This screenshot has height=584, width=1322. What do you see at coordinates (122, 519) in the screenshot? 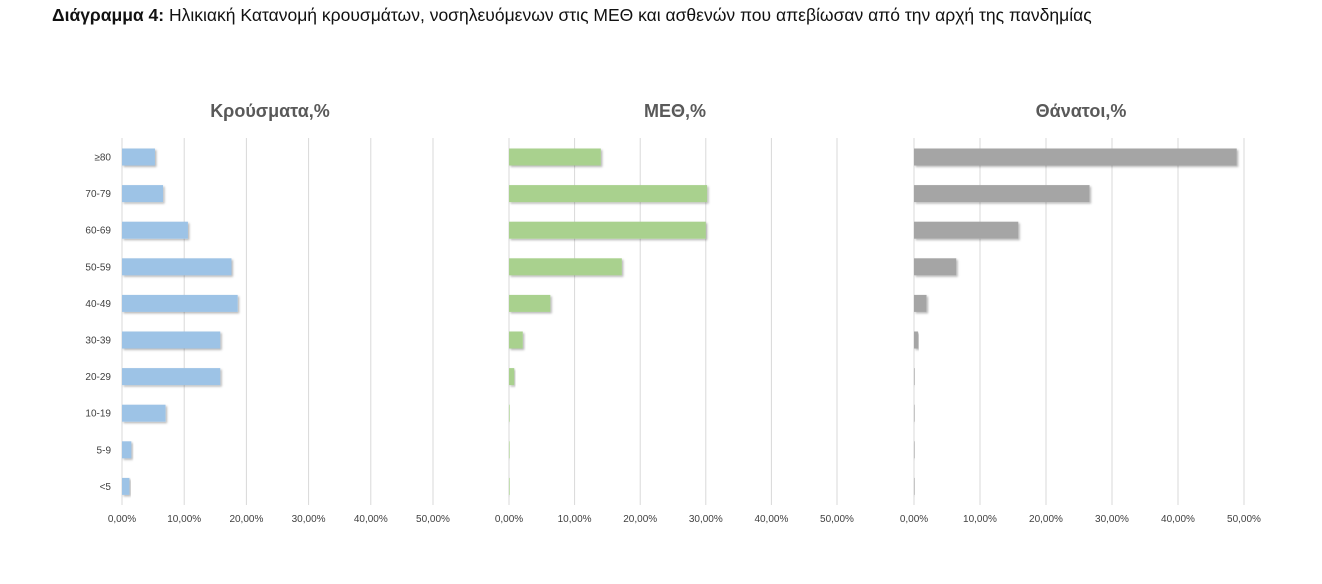
I see `chart-0-xtick-label: 0,00%` at bounding box center [122, 519].